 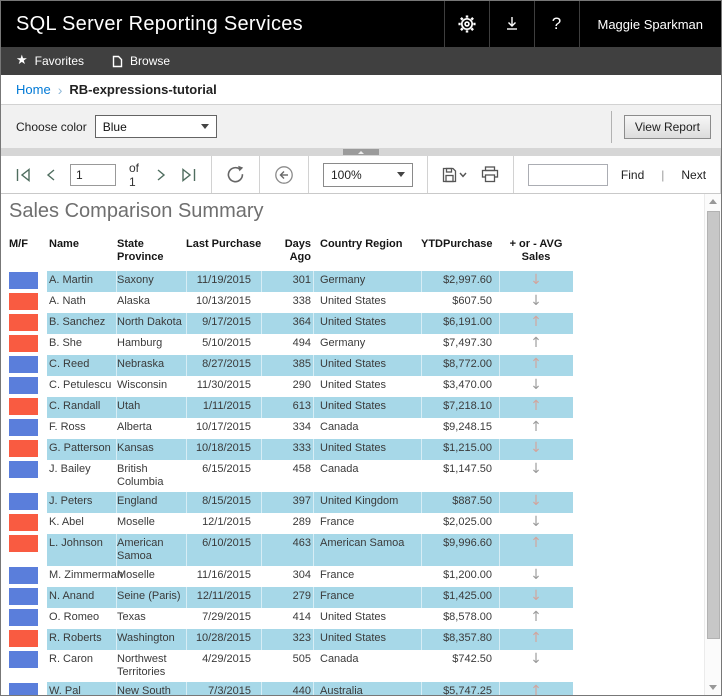 I want to click on days-ago-cell: 397, so click(x=287, y=502).